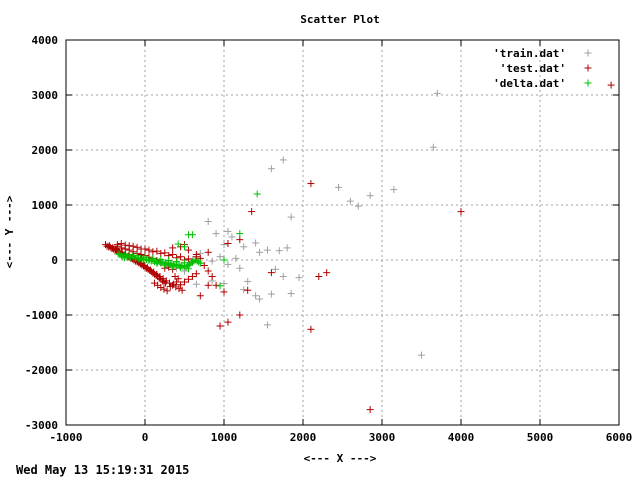 Image resolution: width=640 pixels, height=480 pixels. What do you see at coordinates (103, 470) in the screenshot?
I see `timestamp-footer: Wed May 13 15:19:31 2015` at bounding box center [103, 470].